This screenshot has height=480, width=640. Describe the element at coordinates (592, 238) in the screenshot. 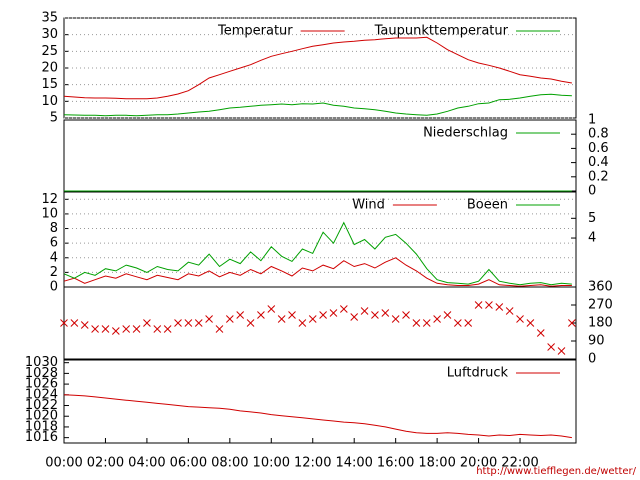

I see `y2-tick-label: 4` at that location.